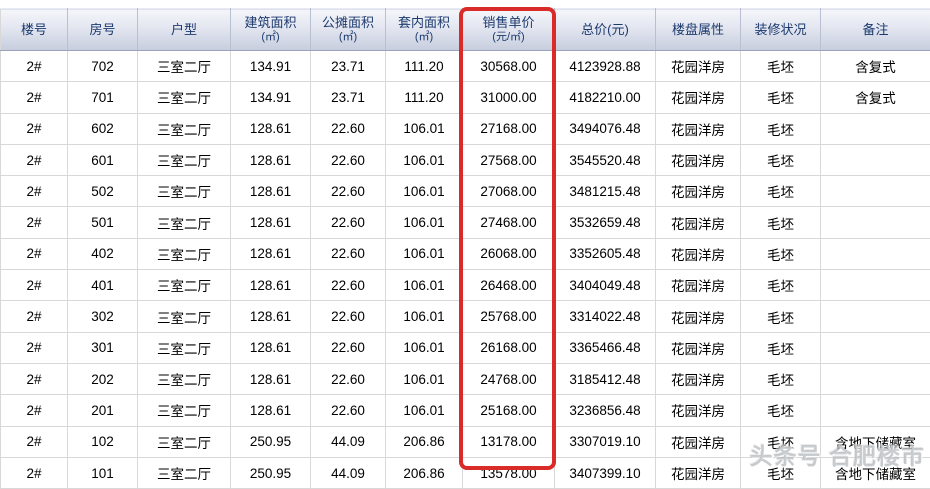 The image size is (930, 489). Describe the element at coordinates (271, 66) in the screenshot. I see `table-cell: 134.91` at that location.